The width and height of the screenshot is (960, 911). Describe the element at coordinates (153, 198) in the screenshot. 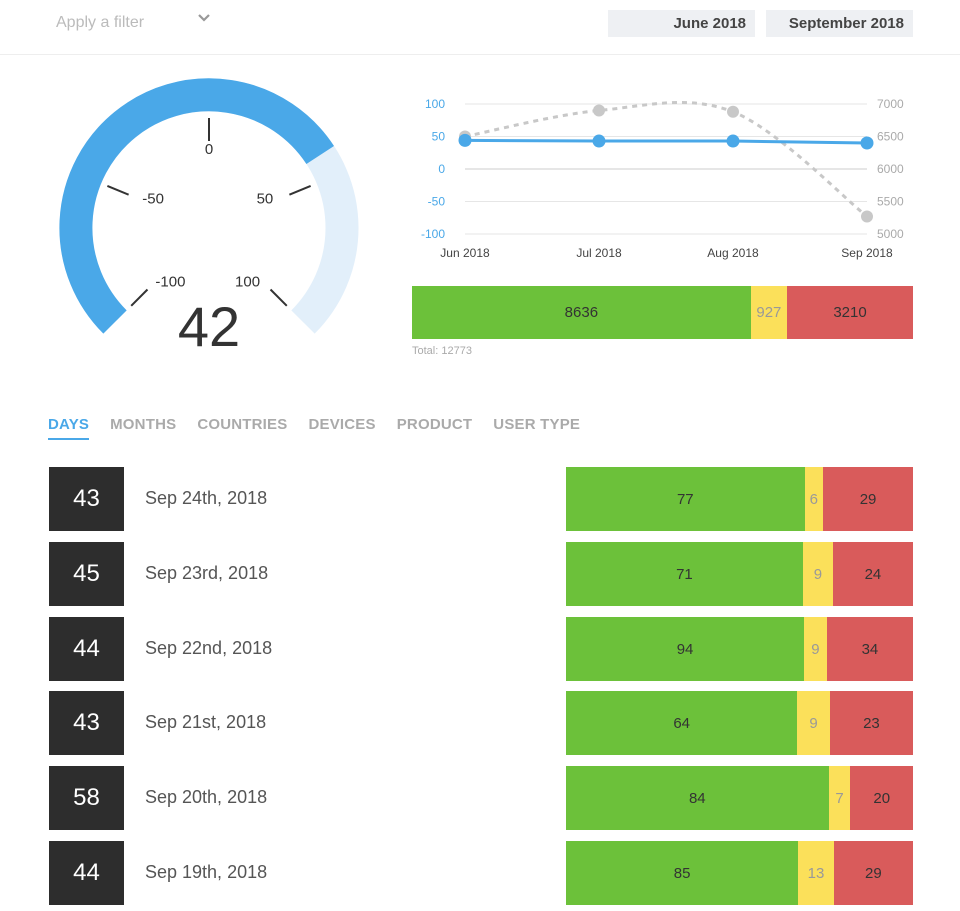

I see `gauge-tick-label: -50` at that location.